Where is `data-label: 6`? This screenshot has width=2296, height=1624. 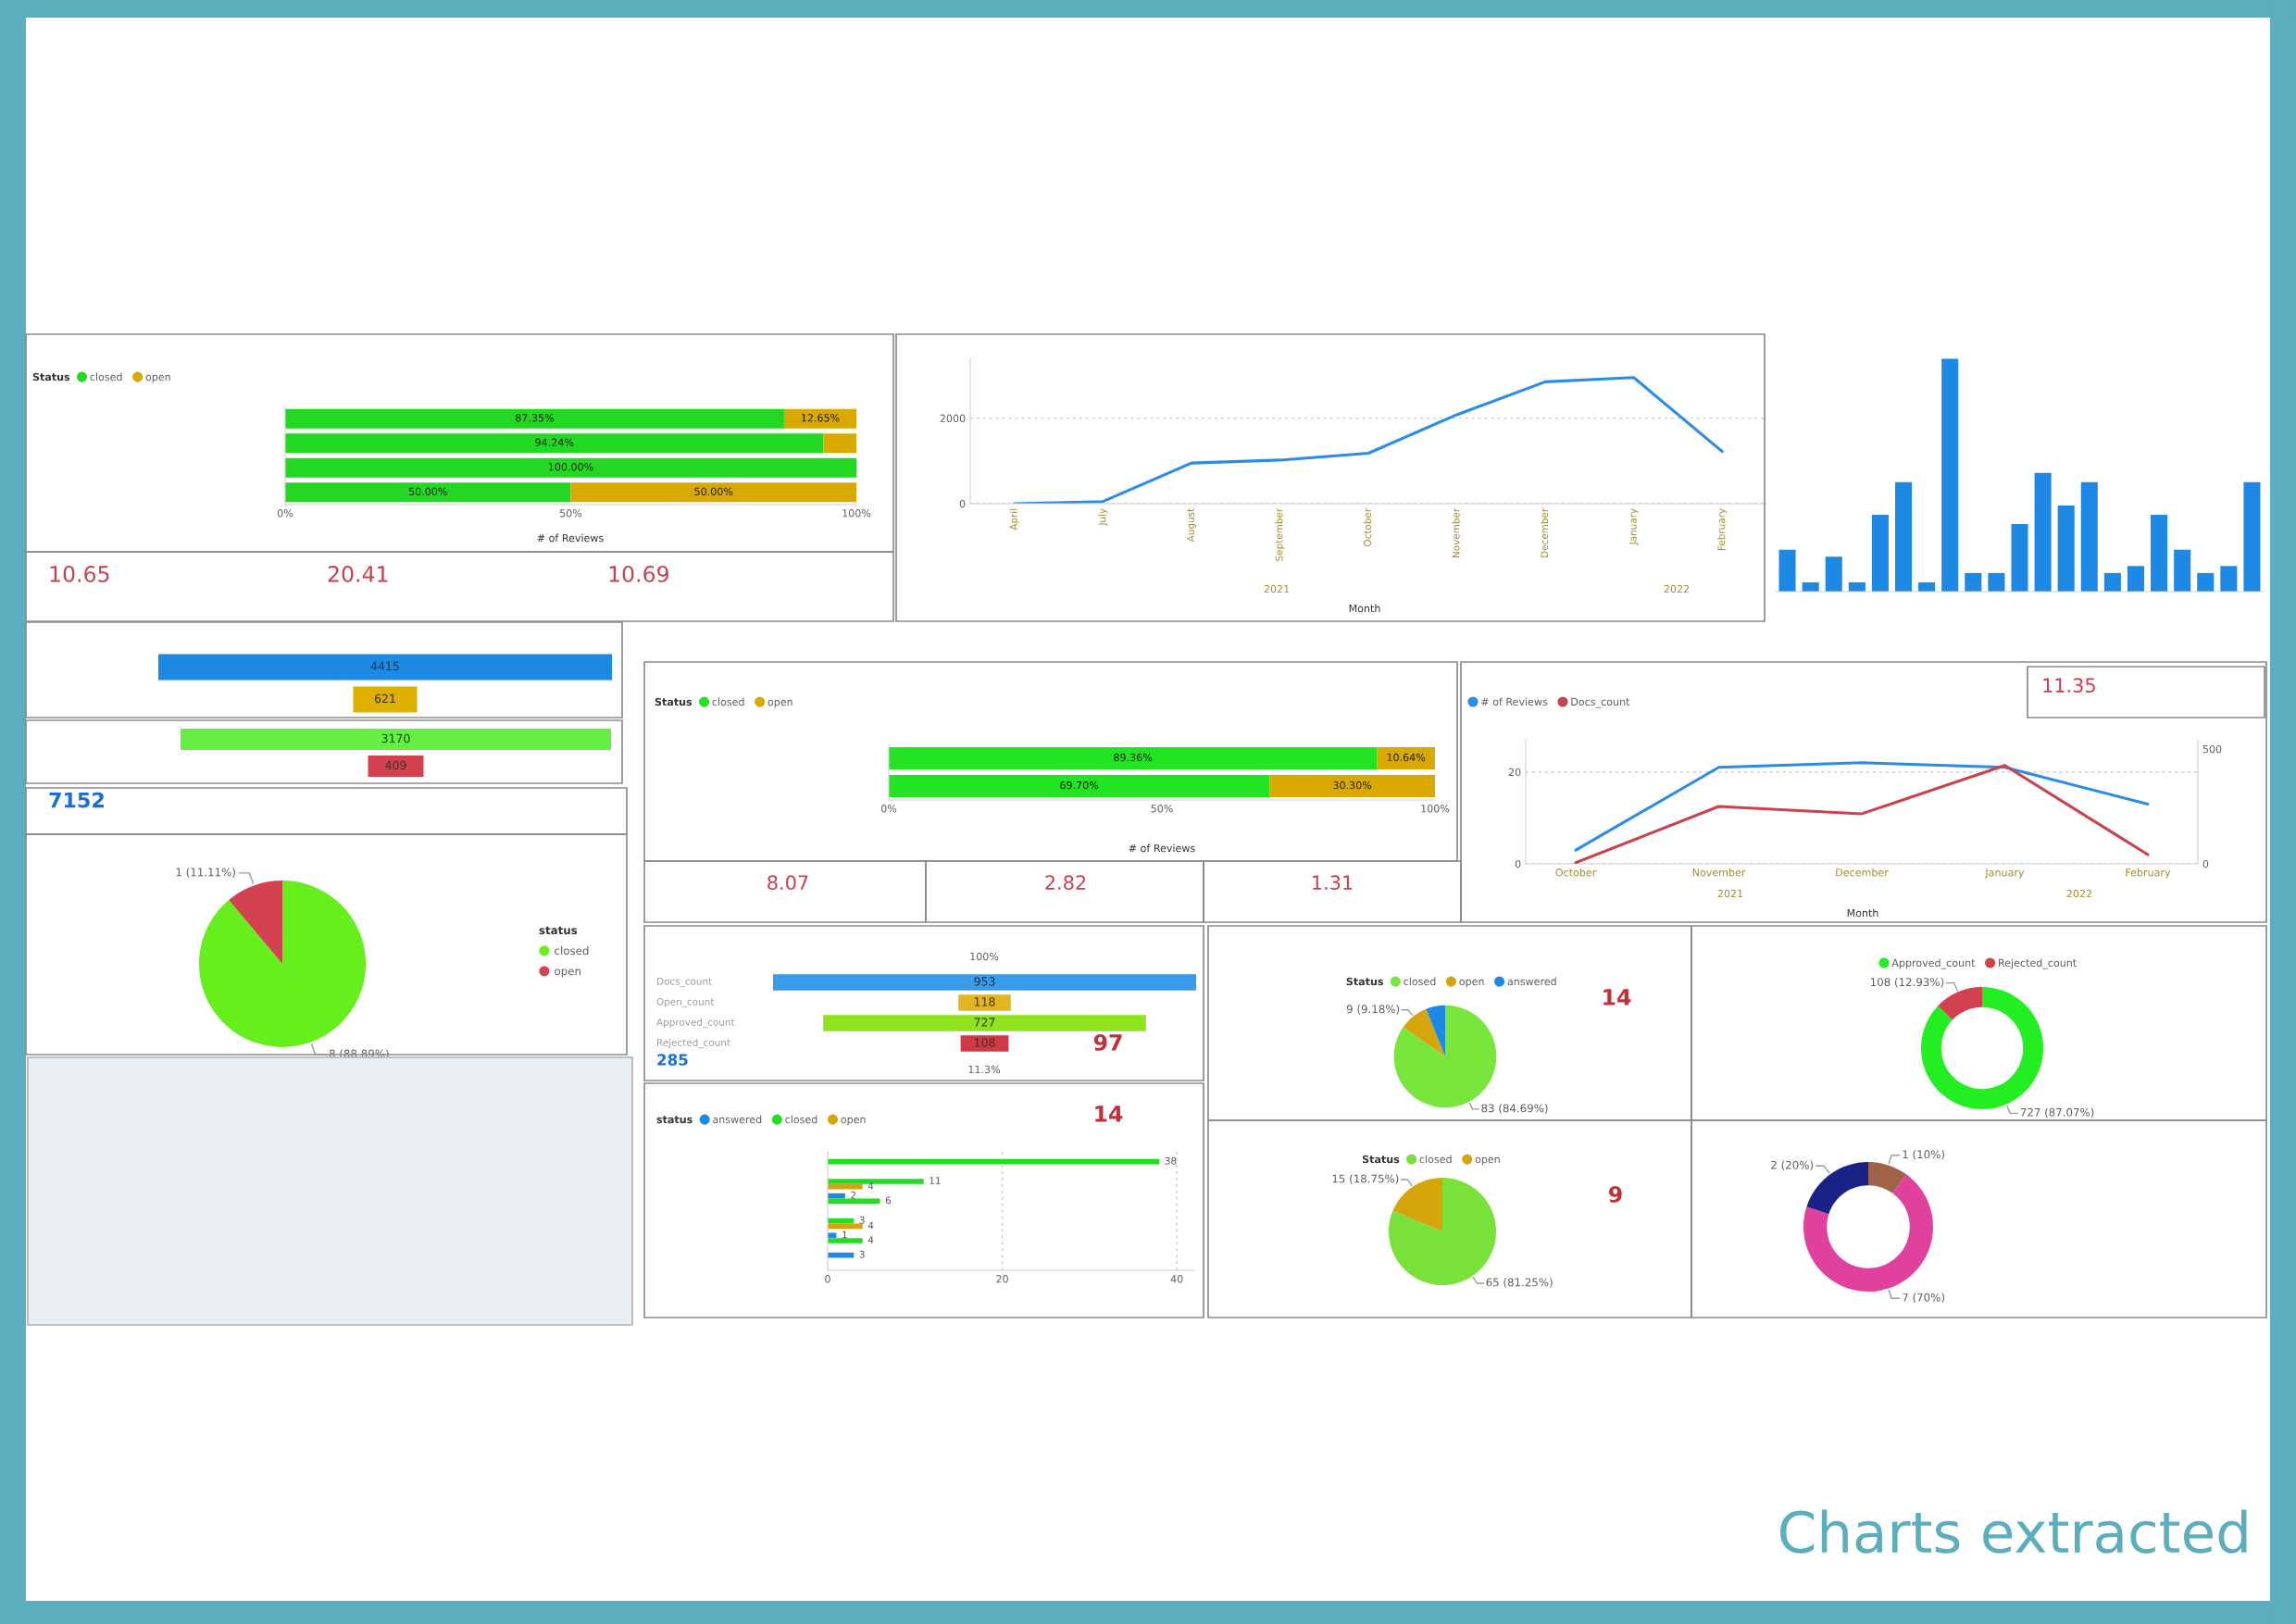
data-label: 6 is located at coordinates (888, 1200).